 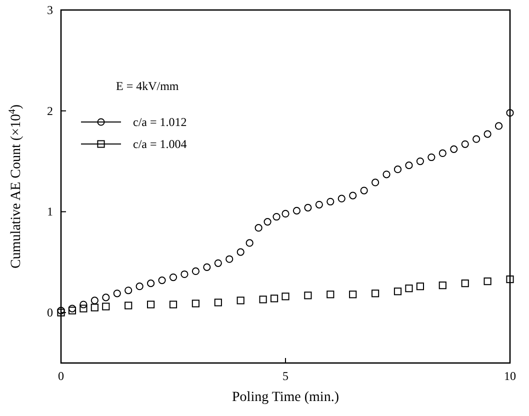 I want to click on y-tick-label: 3, so click(x=50, y=10).